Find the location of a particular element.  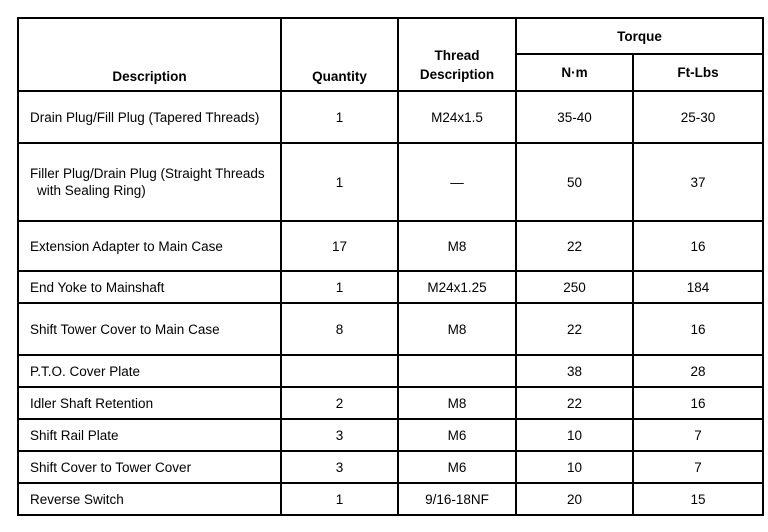

description-text: Shift Tower Cover to Main Case is located at coordinates (125, 329).